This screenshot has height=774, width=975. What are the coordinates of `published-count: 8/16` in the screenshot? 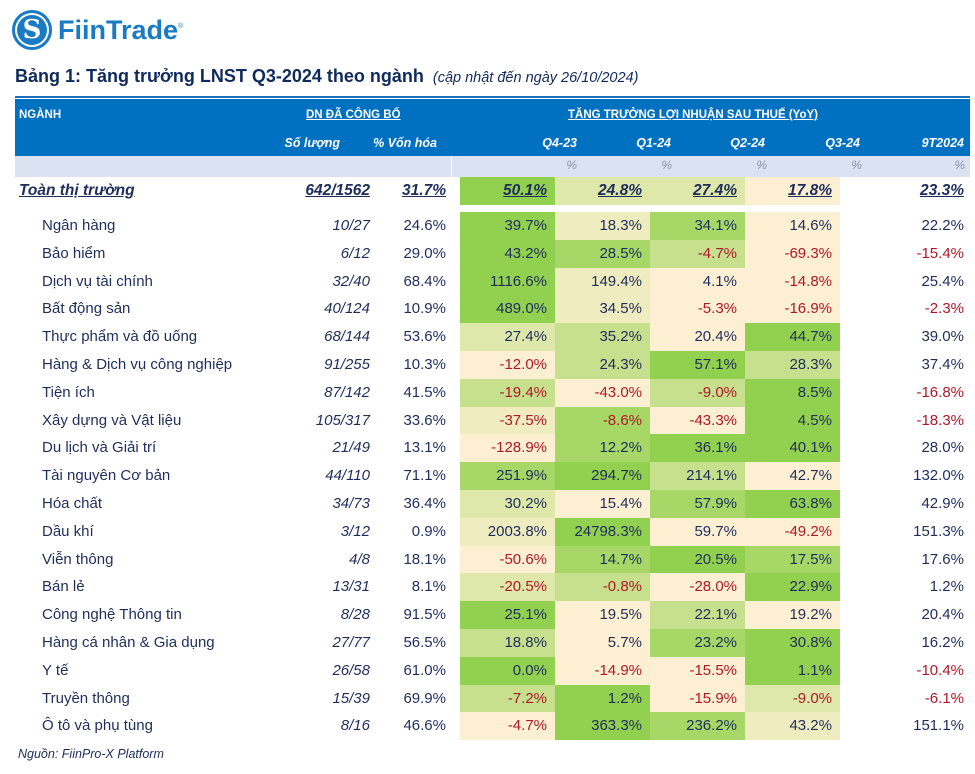 It's located at (355, 726).